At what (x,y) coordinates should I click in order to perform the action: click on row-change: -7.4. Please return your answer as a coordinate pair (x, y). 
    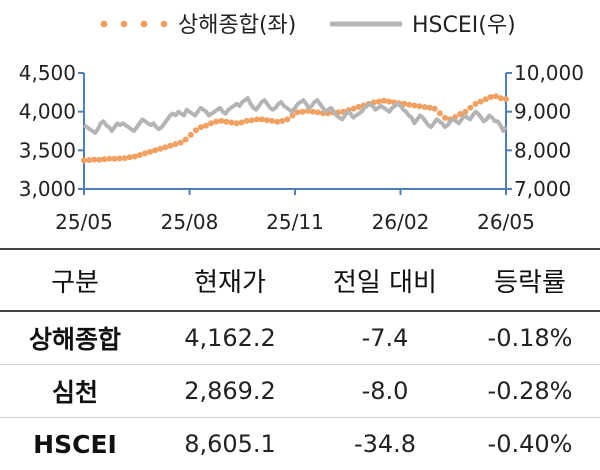
    Looking at the image, I should click on (385, 338).